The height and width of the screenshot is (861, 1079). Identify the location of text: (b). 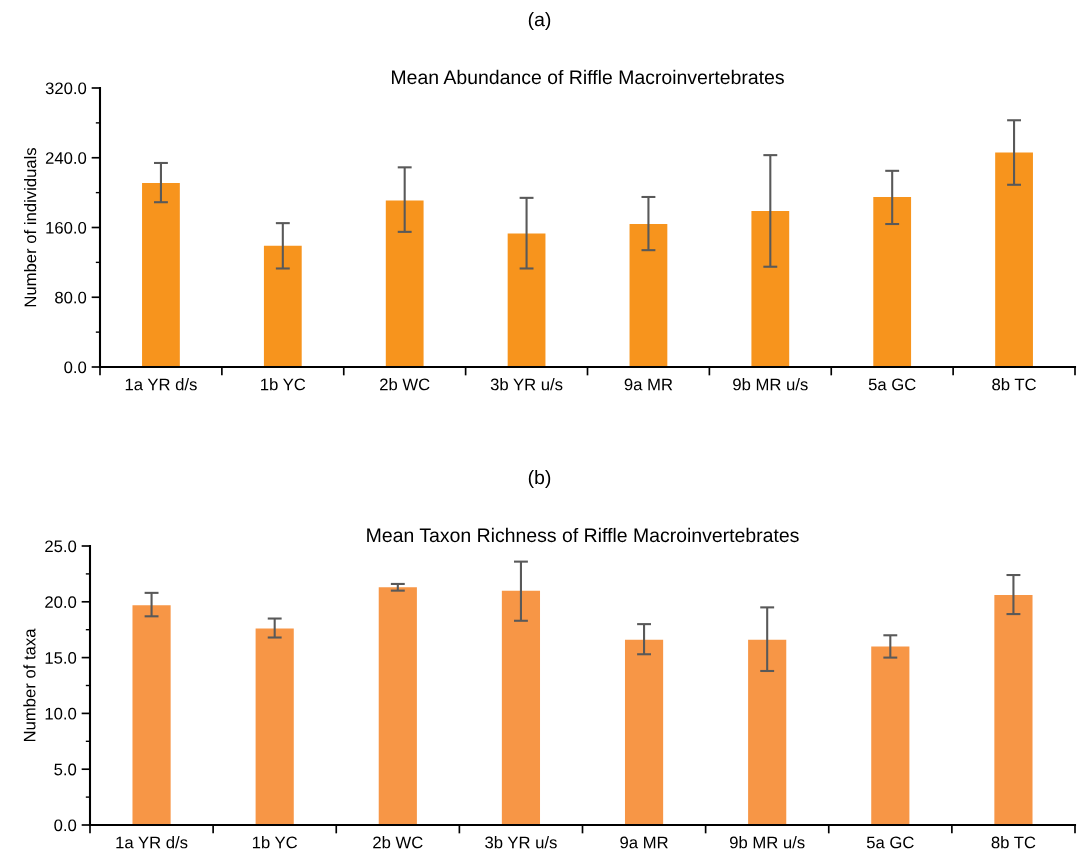
(539, 479).